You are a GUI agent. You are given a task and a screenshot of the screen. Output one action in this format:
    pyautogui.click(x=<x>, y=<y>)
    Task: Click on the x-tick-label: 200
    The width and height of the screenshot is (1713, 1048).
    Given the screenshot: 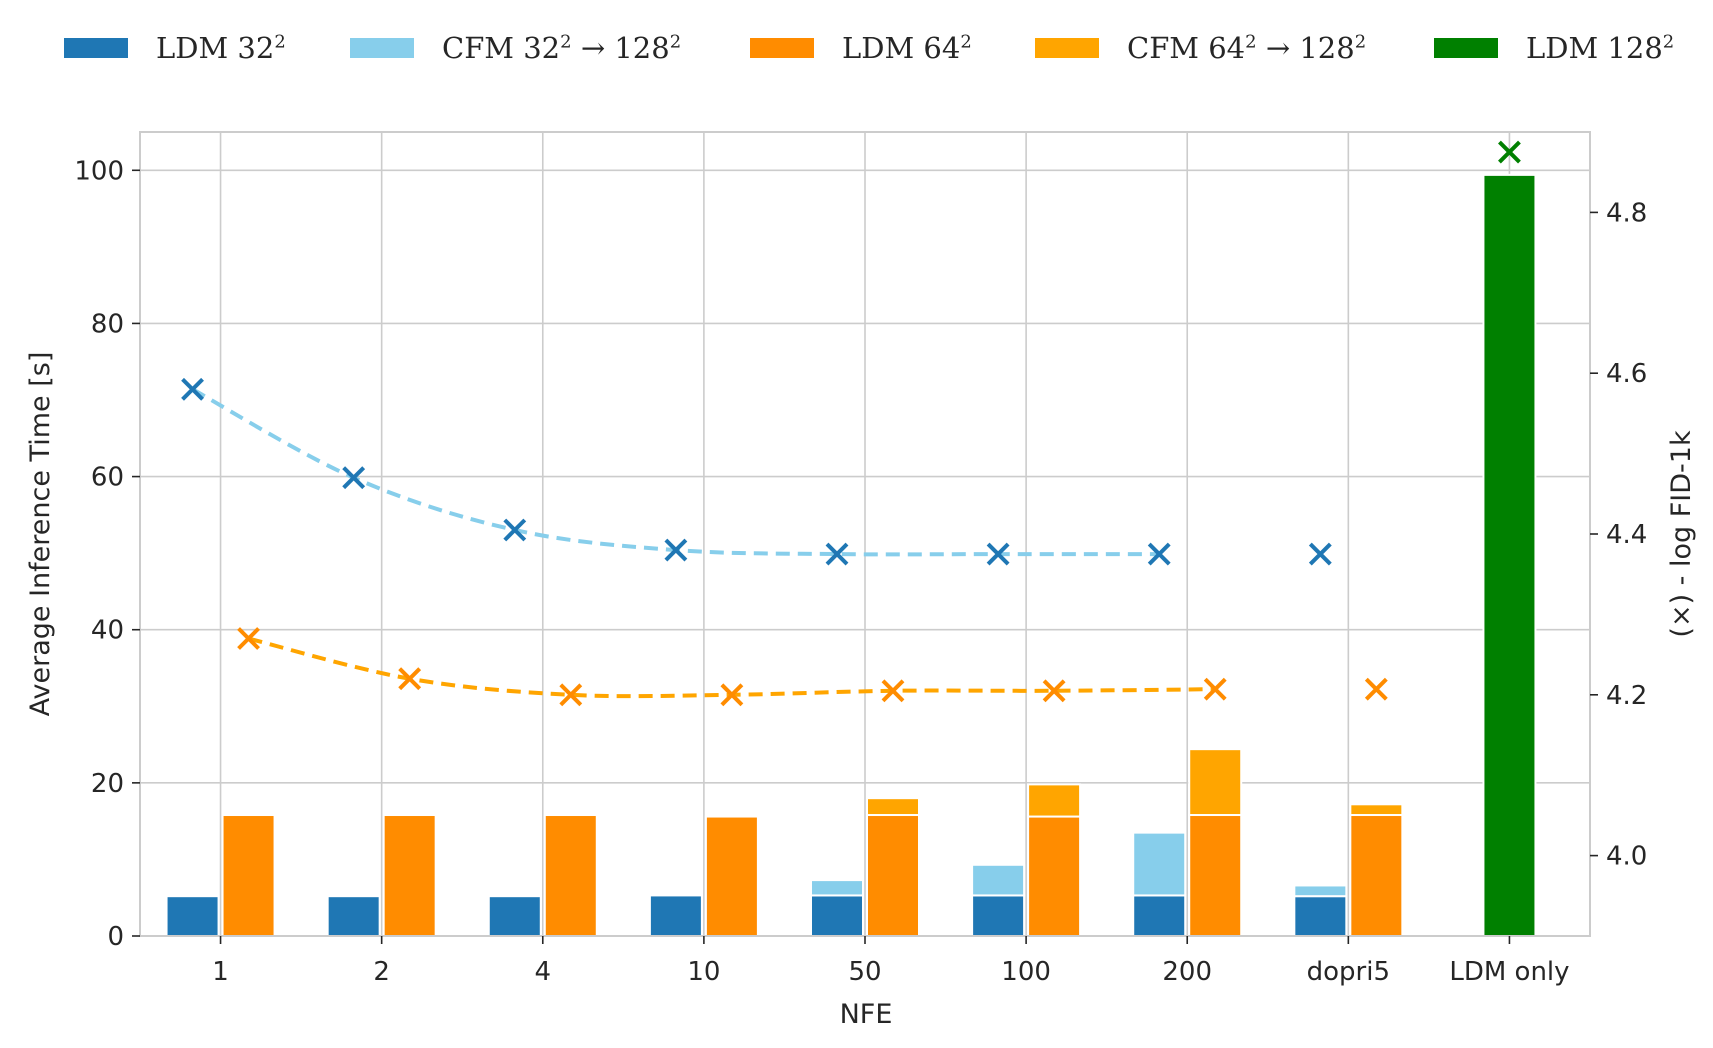 What is the action you would take?
    pyautogui.click(x=1187, y=972)
    